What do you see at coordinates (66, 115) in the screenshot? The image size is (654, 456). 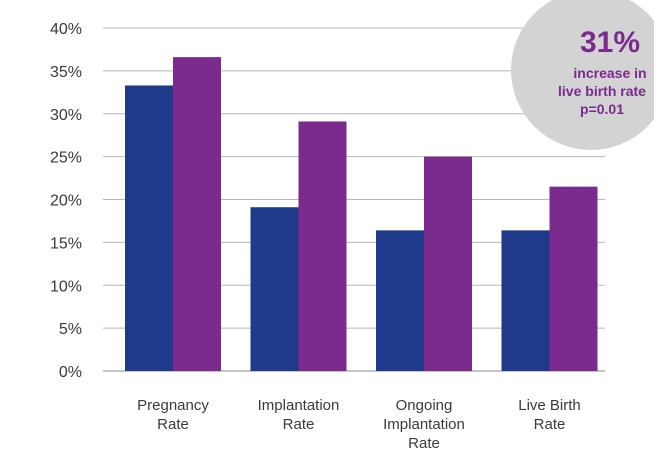 I see `y-tick-label: 30%` at bounding box center [66, 115].